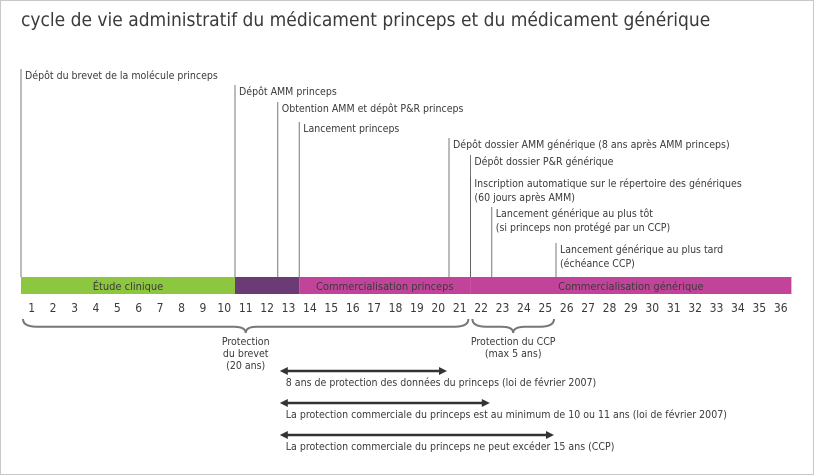  I want to click on year-tick-label: 36, so click(781, 308).